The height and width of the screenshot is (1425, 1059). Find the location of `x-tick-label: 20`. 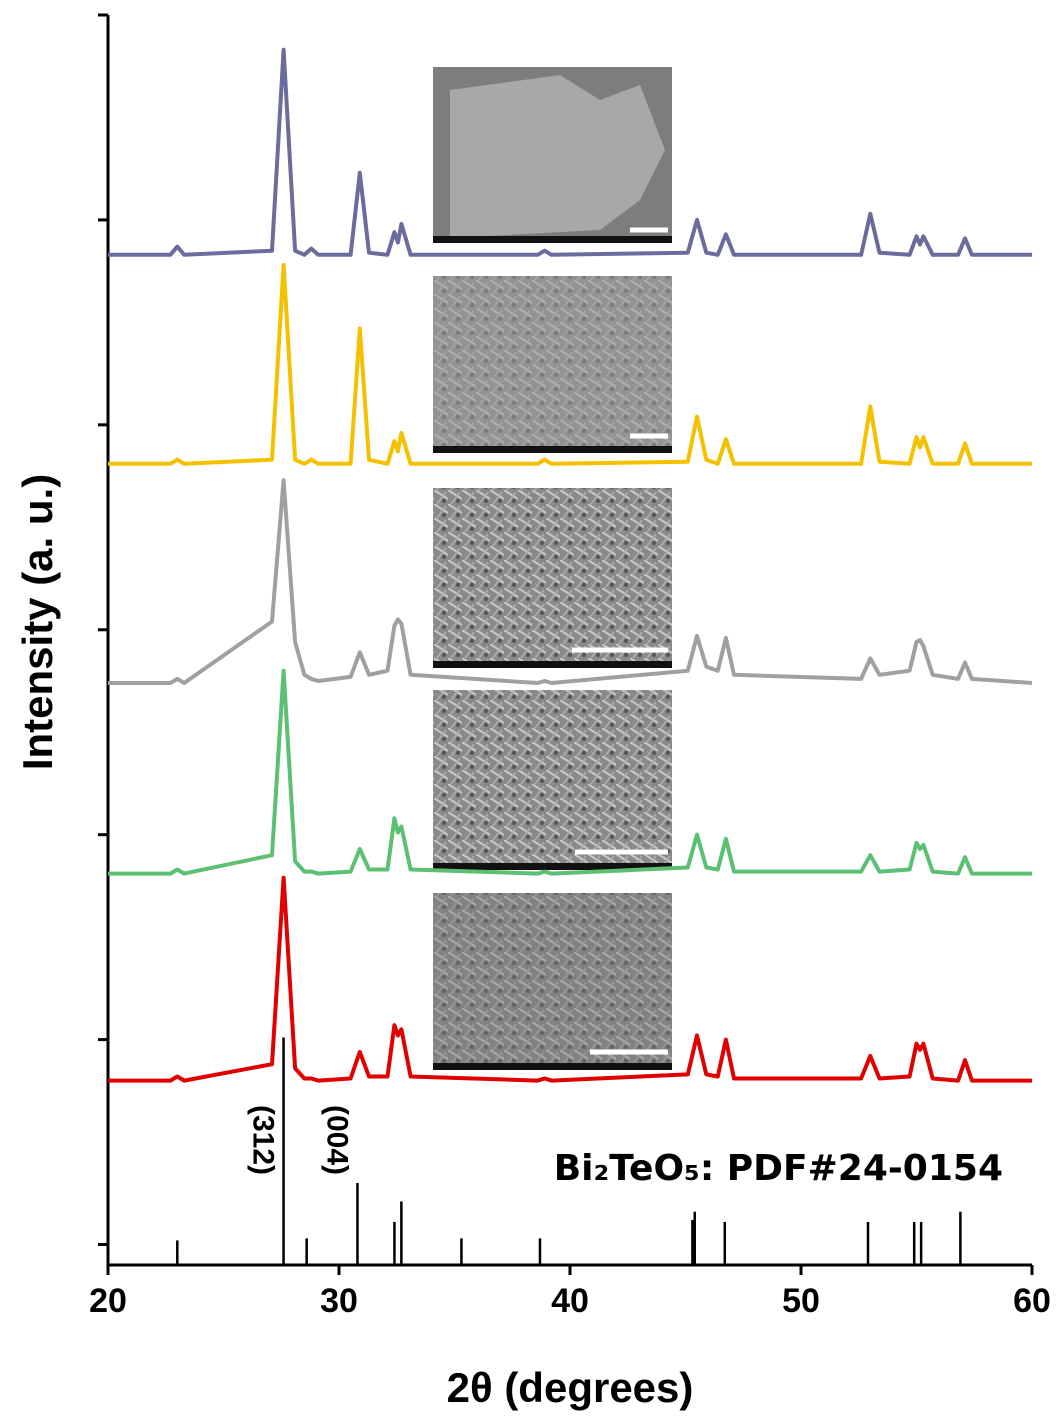

x-tick-label: 20 is located at coordinates (108, 1301).